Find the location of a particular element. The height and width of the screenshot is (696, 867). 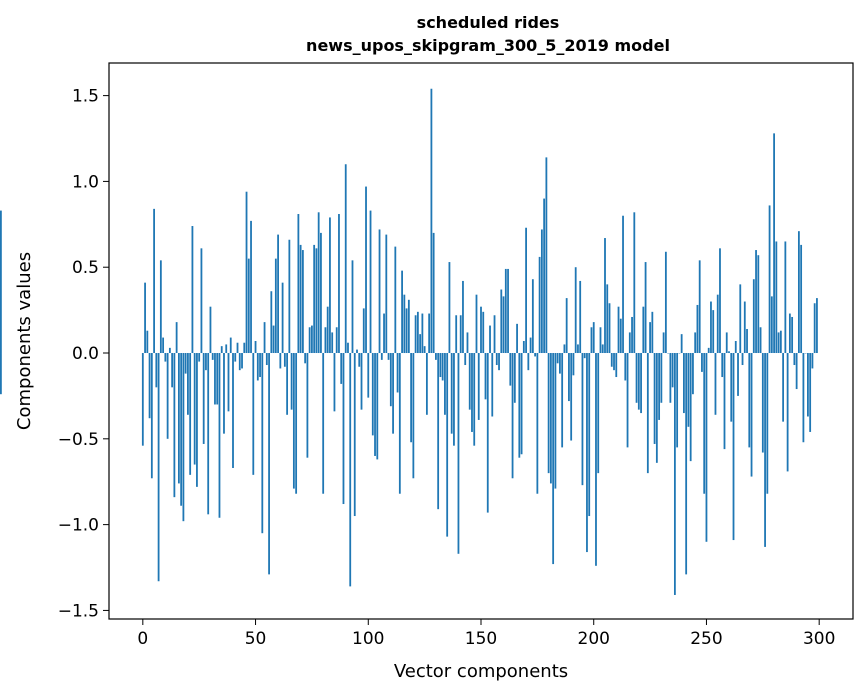

y-axis-ticks: −1.5 −1.0 −0.5 0.0 0.5 1.0 1.5 is located at coordinates (83, 354).